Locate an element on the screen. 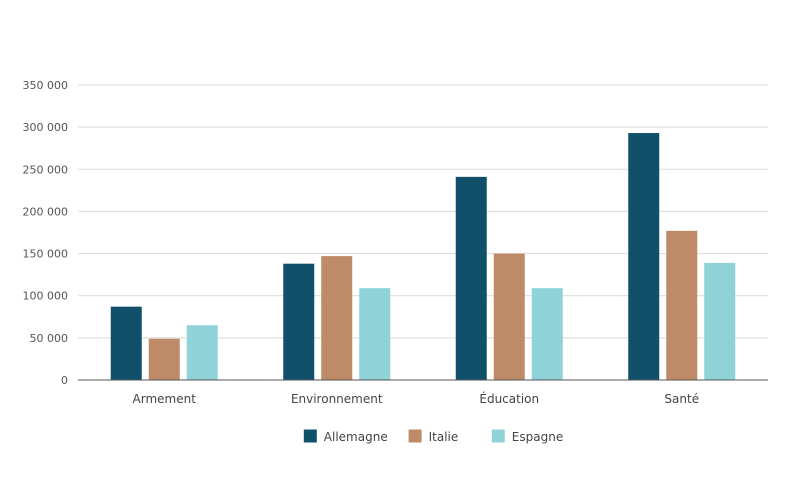 Image resolution: width=800 pixels, height=500 pixels. y-tick-label: 0 is located at coordinates (64, 380).